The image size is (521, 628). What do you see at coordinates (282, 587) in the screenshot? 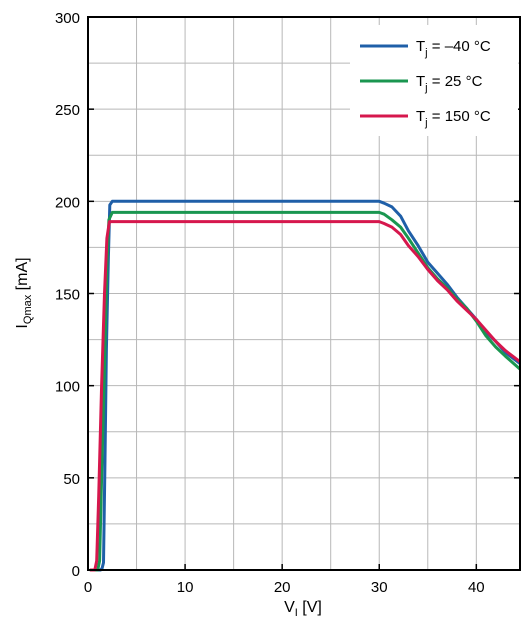
I see `x-tick-label: 20` at bounding box center [282, 587].